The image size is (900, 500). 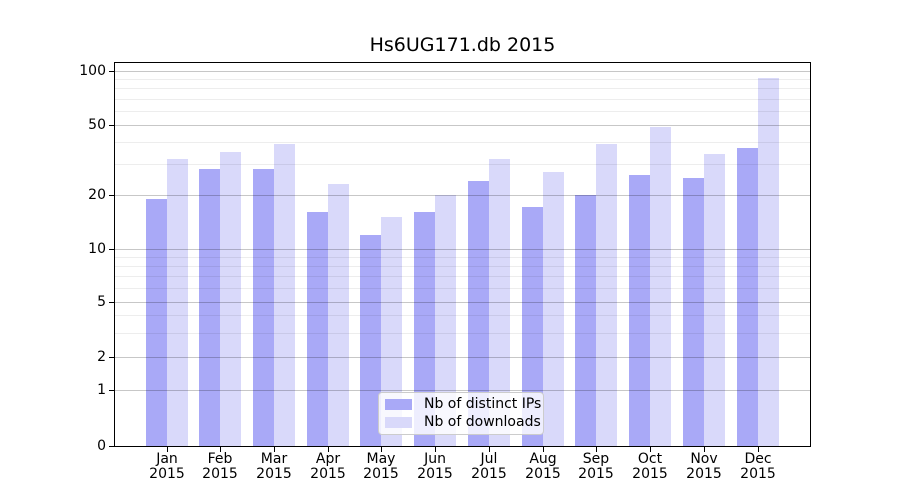 What do you see at coordinates (284, 294) in the screenshot?
I see `bar-downloads-mar` at bounding box center [284, 294].